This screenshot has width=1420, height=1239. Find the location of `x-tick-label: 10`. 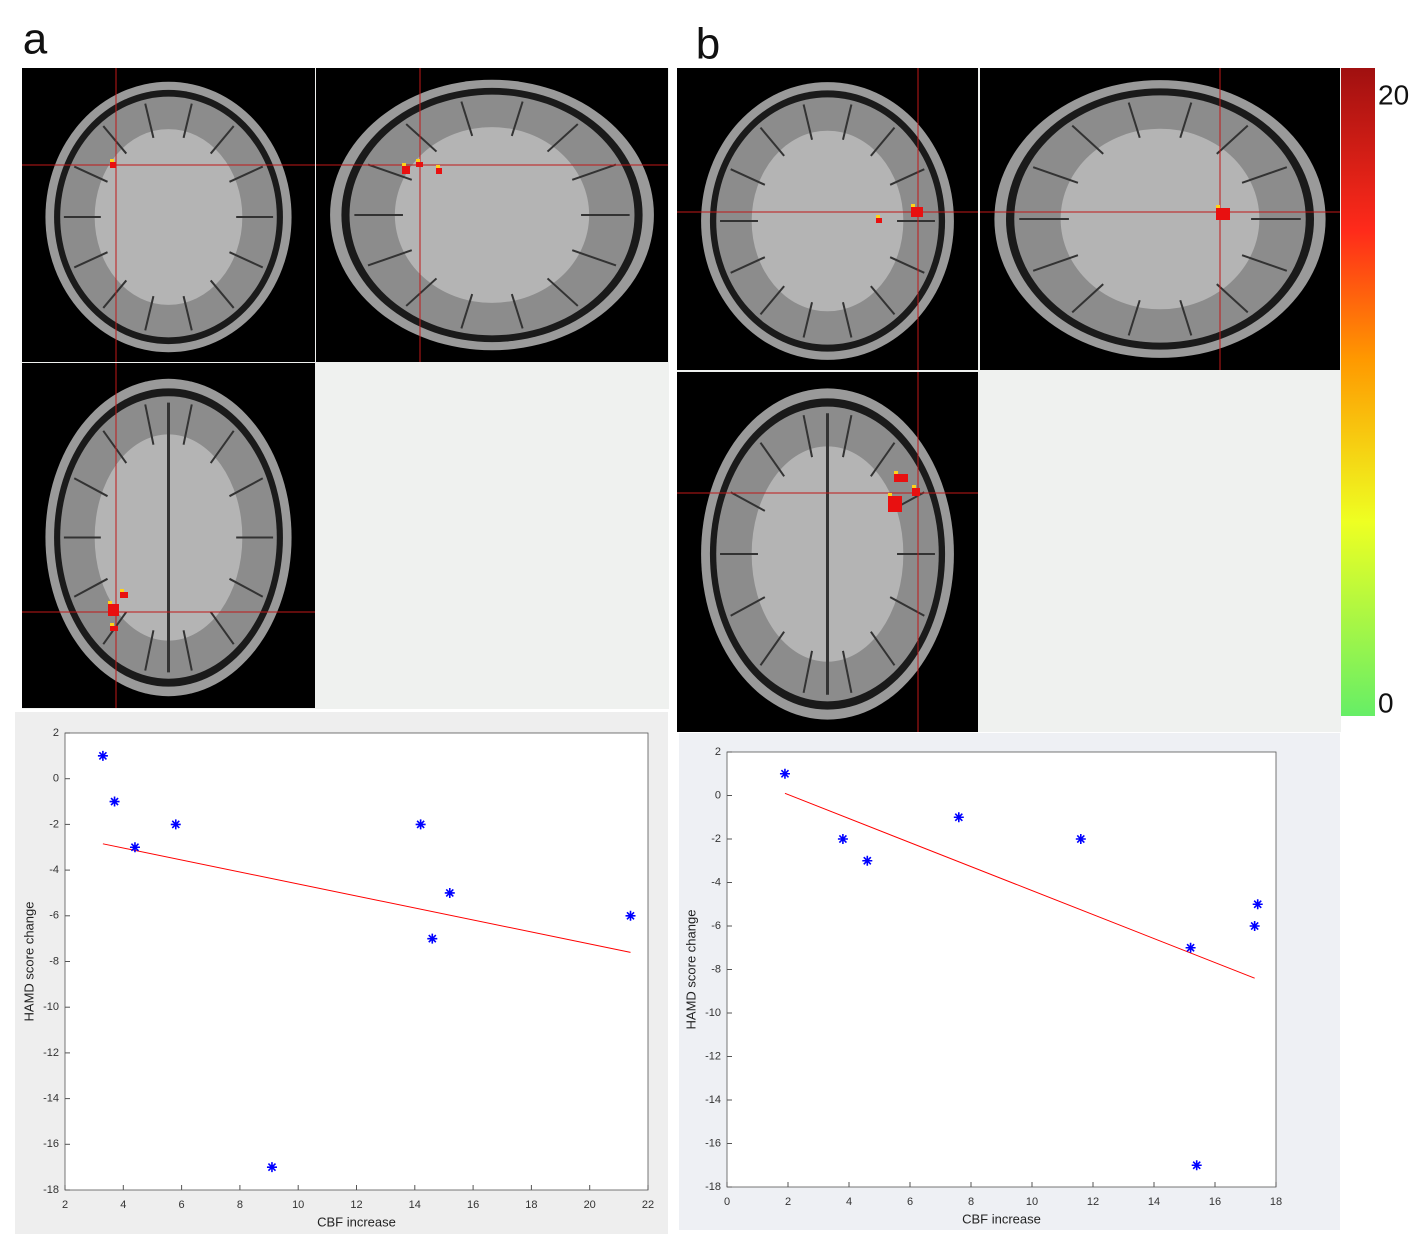

x-tick-label: 10 is located at coordinates (298, 1205).